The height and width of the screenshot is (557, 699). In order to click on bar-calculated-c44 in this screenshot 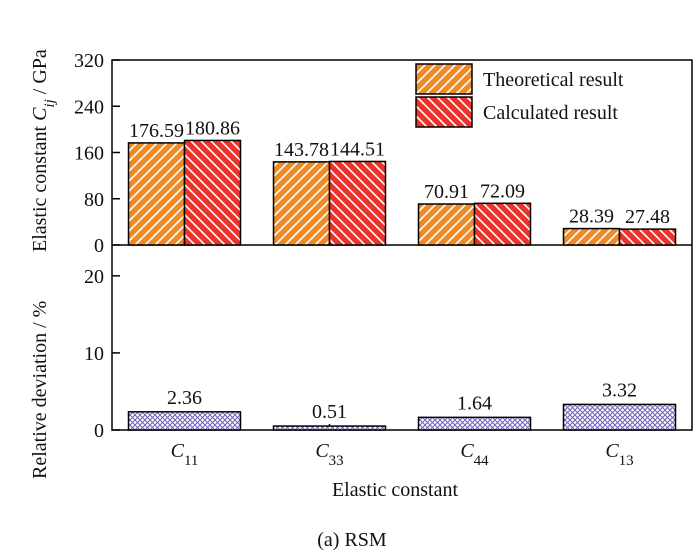, I will do `click(502, 224)`.